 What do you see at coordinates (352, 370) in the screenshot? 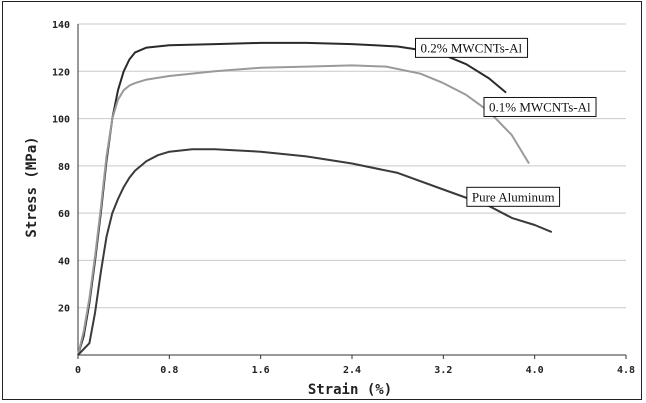
I see `x-tick-label: 2.4` at bounding box center [352, 370].